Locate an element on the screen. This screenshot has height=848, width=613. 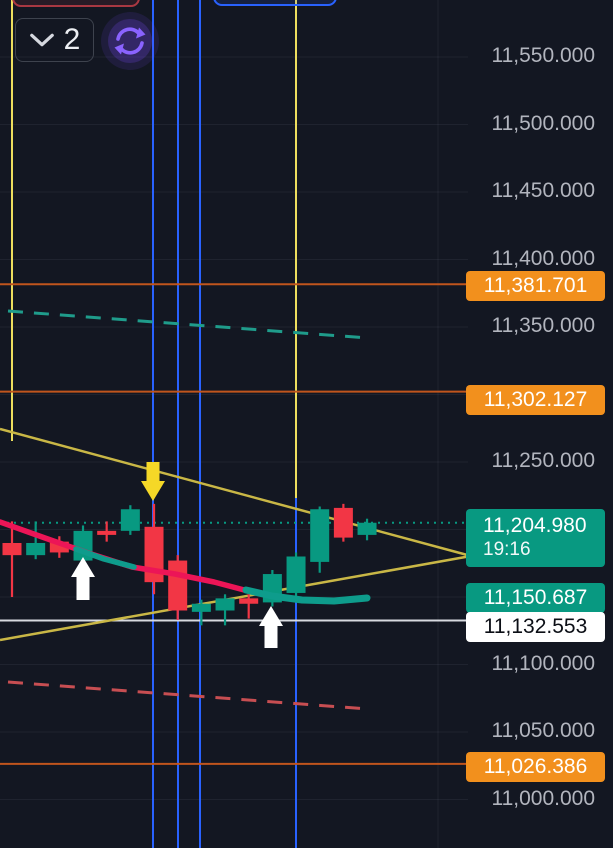
sync-icon is located at coordinates (130, 41).